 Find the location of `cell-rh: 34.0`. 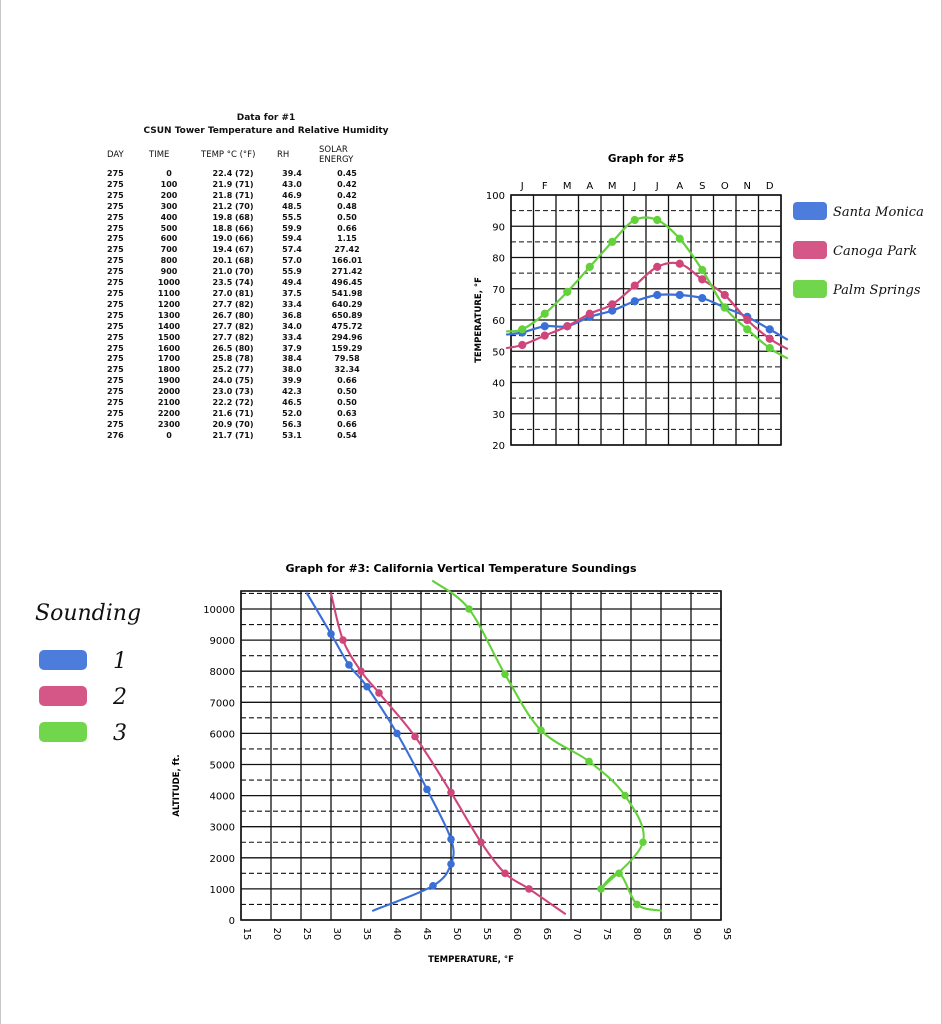

cell-rh: 34.0 is located at coordinates (292, 326).